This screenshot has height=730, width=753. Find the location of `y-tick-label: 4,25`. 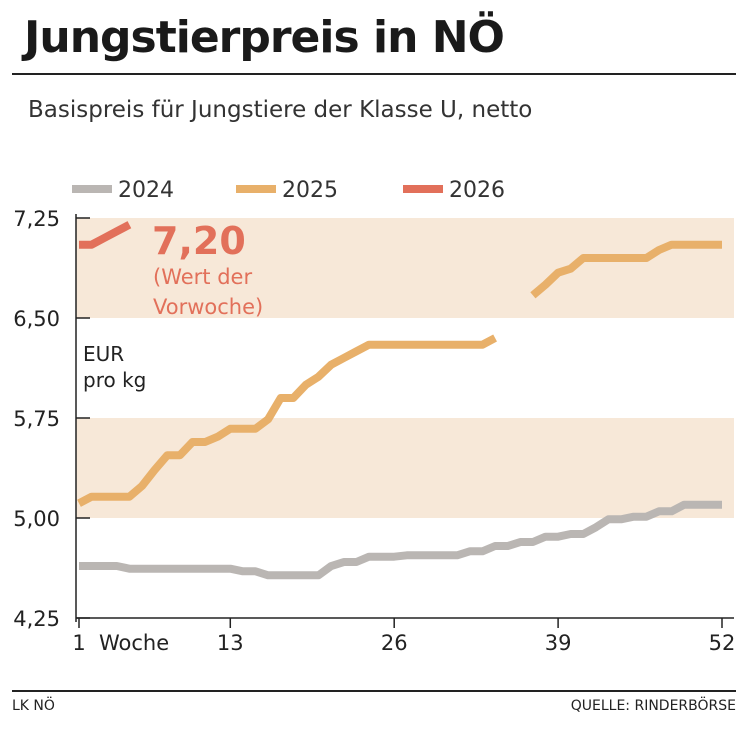

y-tick-label: 4,25 is located at coordinates (36, 619).